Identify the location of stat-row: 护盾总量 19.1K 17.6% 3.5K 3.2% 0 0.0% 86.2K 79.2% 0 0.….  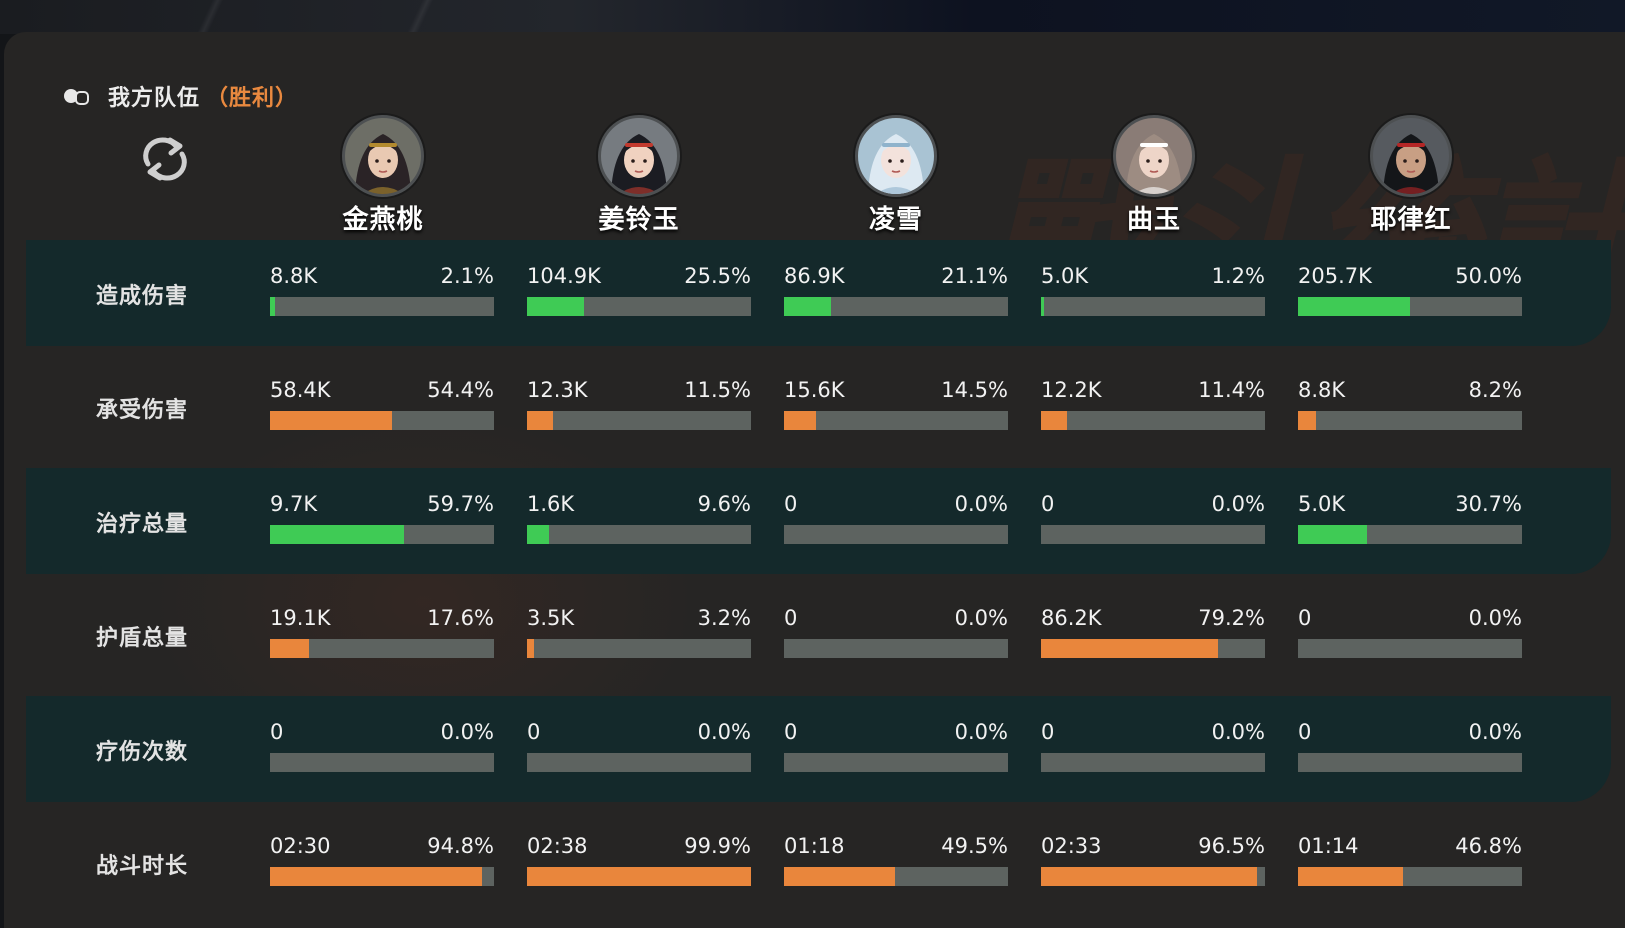
(818, 635).